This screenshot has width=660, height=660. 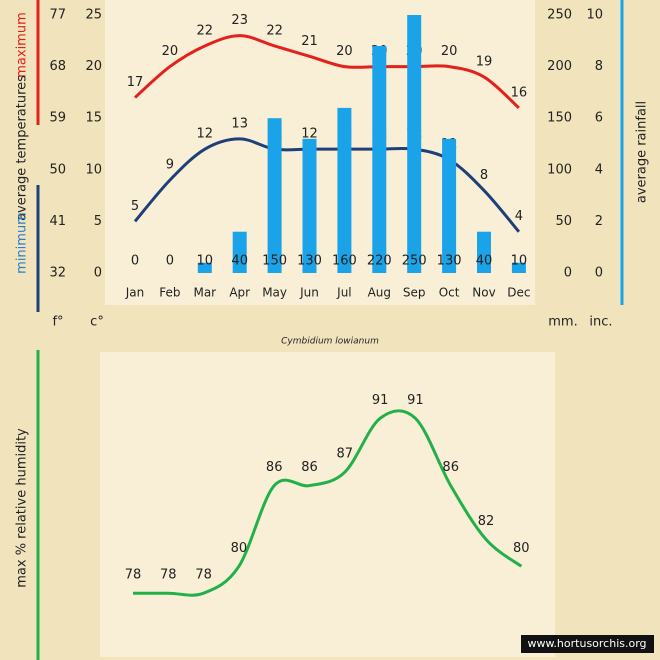 I want to click on tick-label: 150, so click(x=559, y=118).